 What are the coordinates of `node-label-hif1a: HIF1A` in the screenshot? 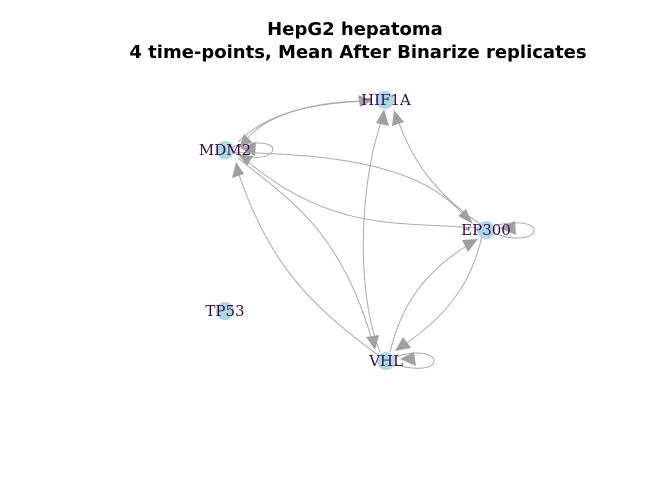 It's located at (386, 100).